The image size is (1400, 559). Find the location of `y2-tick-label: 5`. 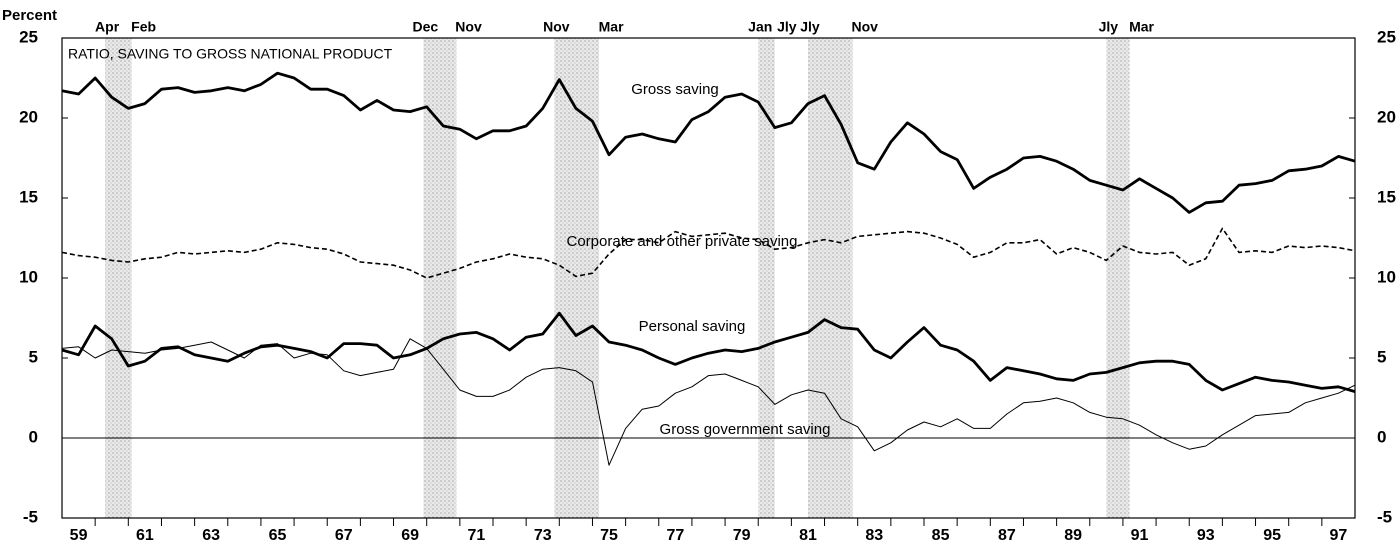

y2-tick-label: 5 is located at coordinates (1381, 356).